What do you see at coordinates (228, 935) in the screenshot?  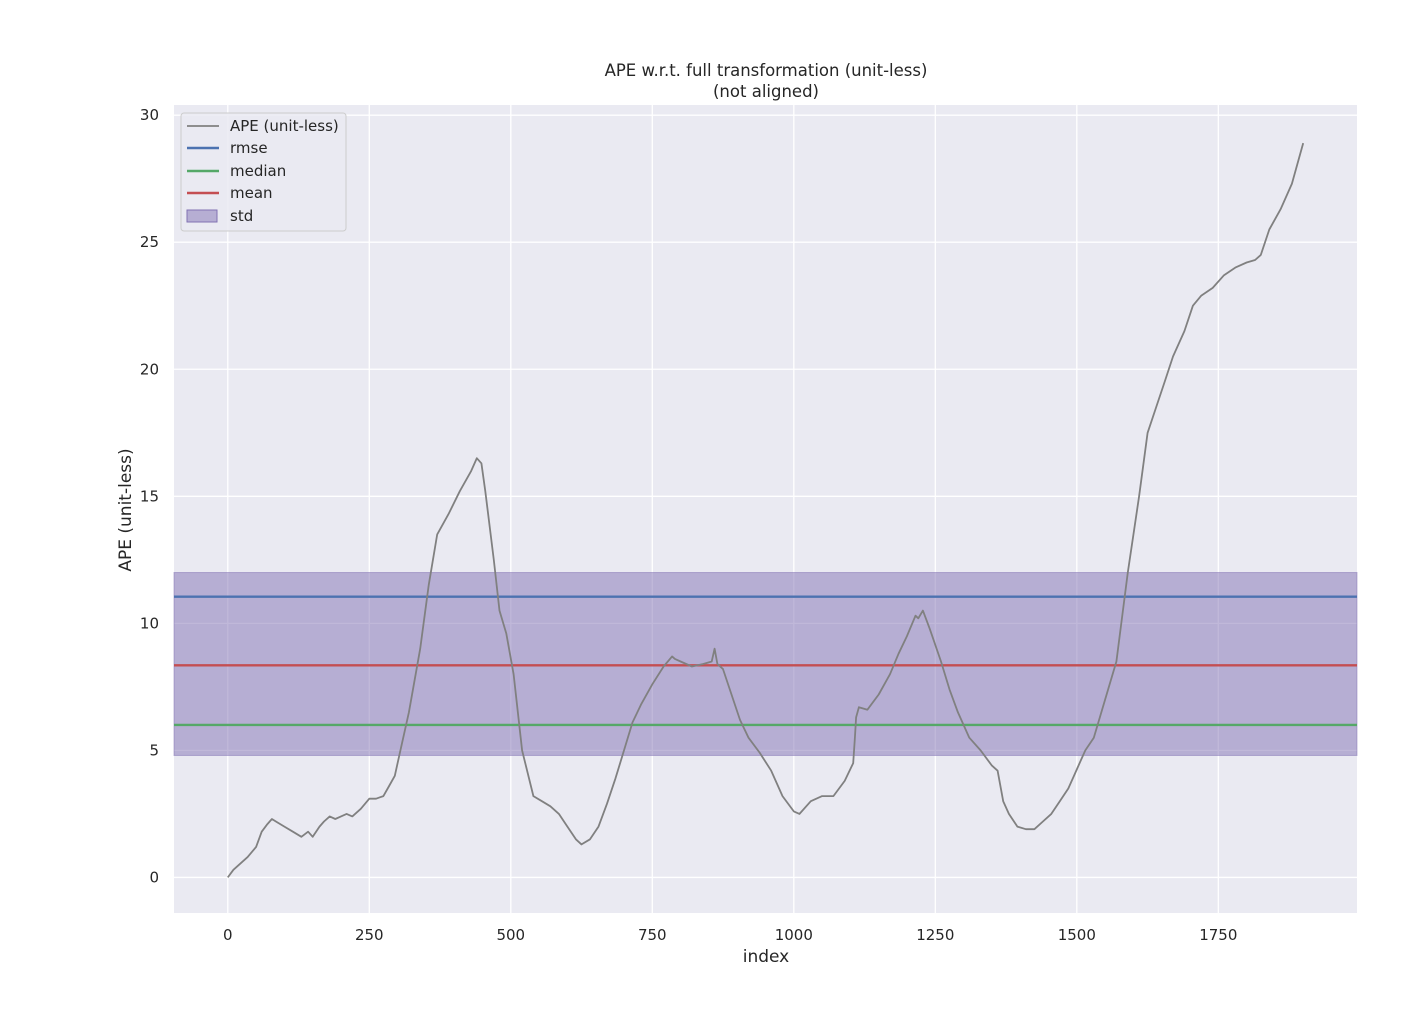 I see `x-tick-label: 0` at bounding box center [228, 935].